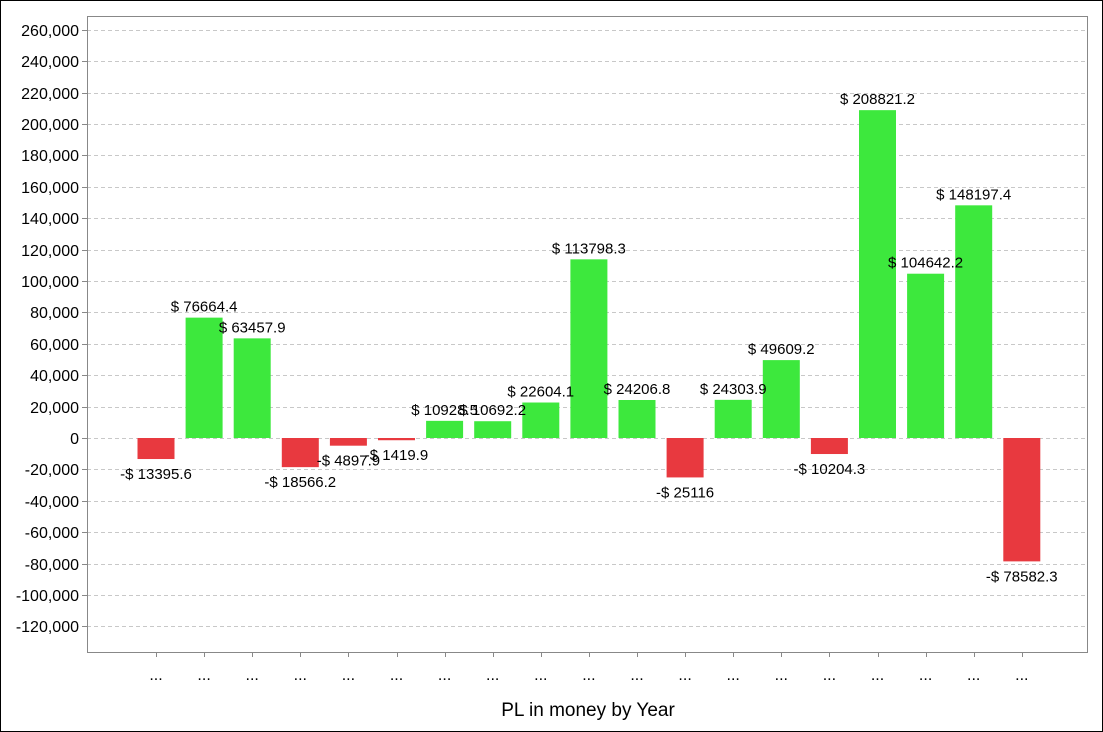 The height and width of the screenshot is (732, 1103). Describe the element at coordinates (52, 533) in the screenshot. I see `y-tick-label: -60,000` at that location.